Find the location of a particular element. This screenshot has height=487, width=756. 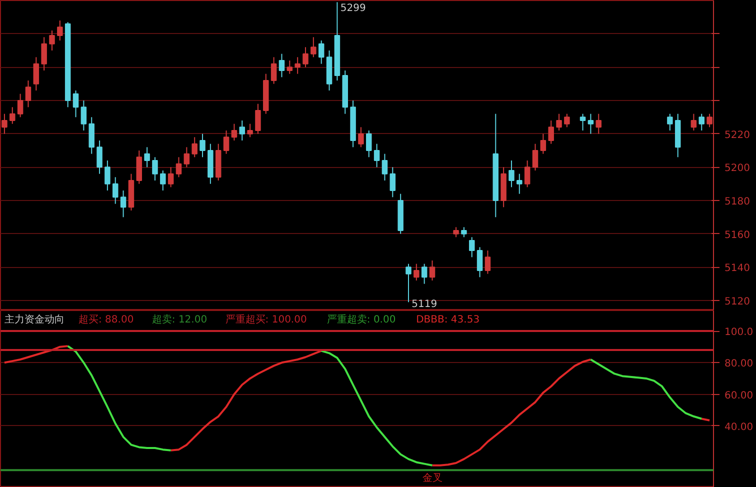

annotation: 5299 is located at coordinates (353, 8).